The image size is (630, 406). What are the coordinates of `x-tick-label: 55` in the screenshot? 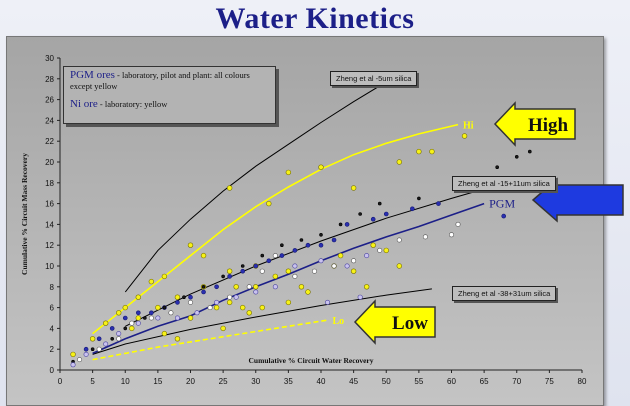 It's located at (418, 381).